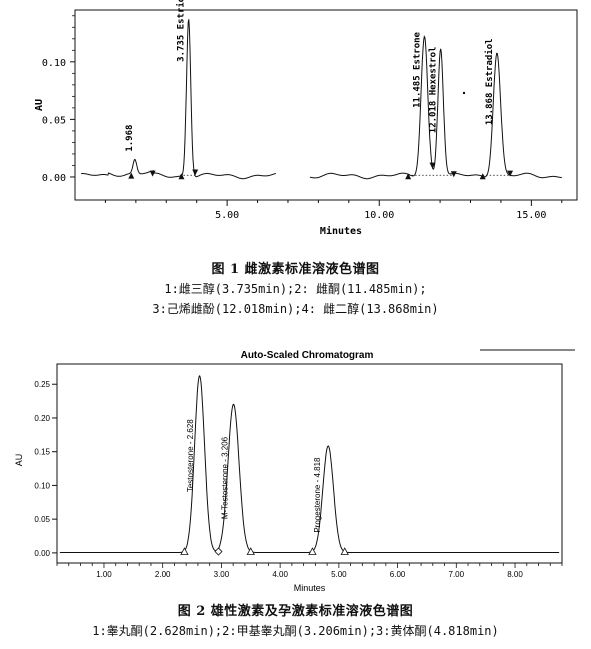  What do you see at coordinates (434, 90) in the screenshot?
I see `peak-label: 12.018 Hexestrol` at bounding box center [434, 90].